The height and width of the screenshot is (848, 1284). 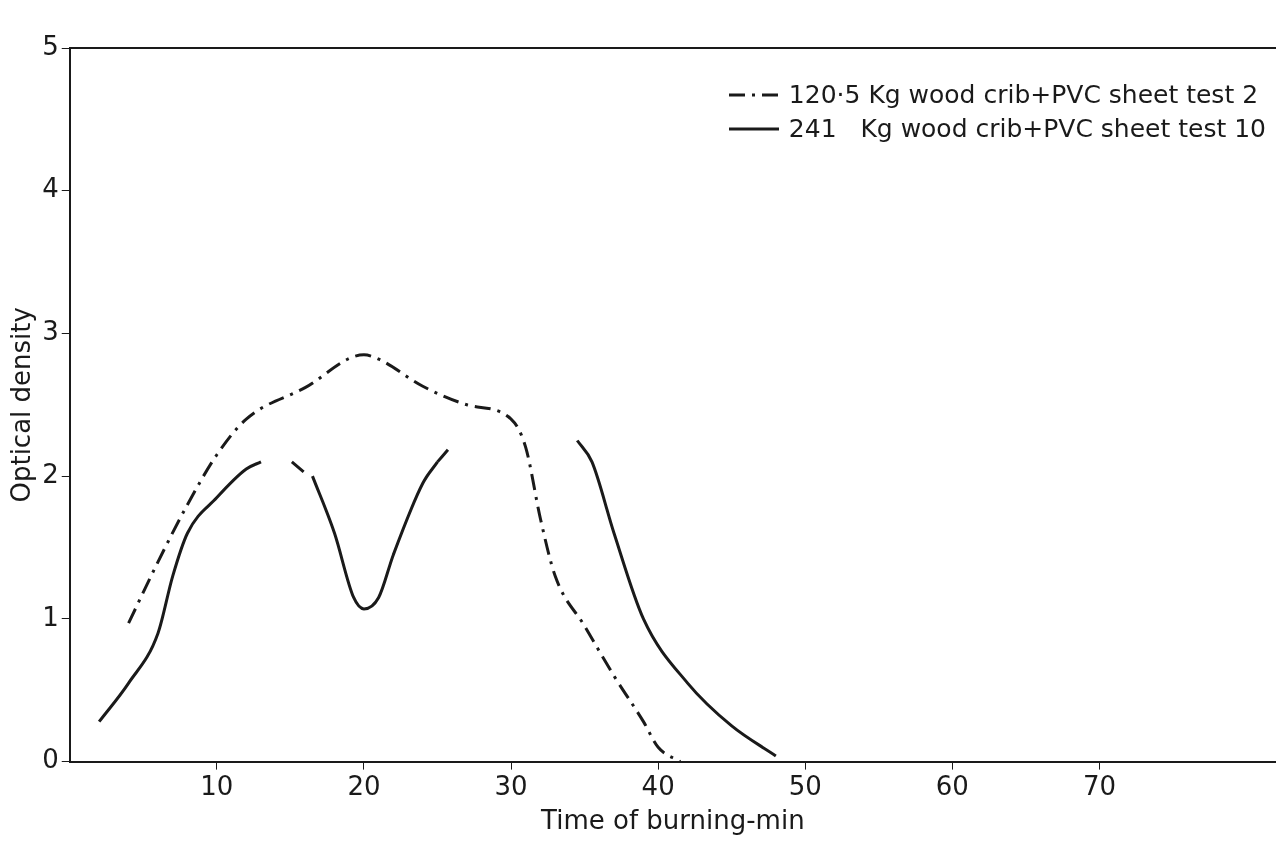 What do you see at coordinates (50, 331) in the screenshot?
I see `y-tick-label: 3` at bounding box center [50, 331].